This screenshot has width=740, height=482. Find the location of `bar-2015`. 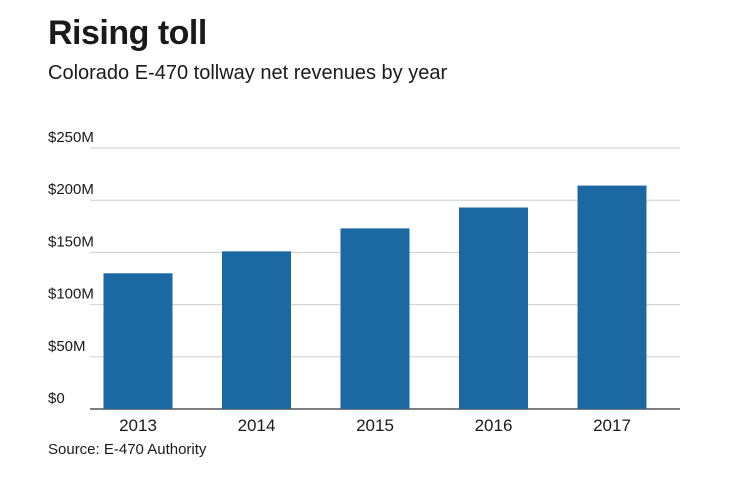

bar-2015 is located at coordinates (375, 318).